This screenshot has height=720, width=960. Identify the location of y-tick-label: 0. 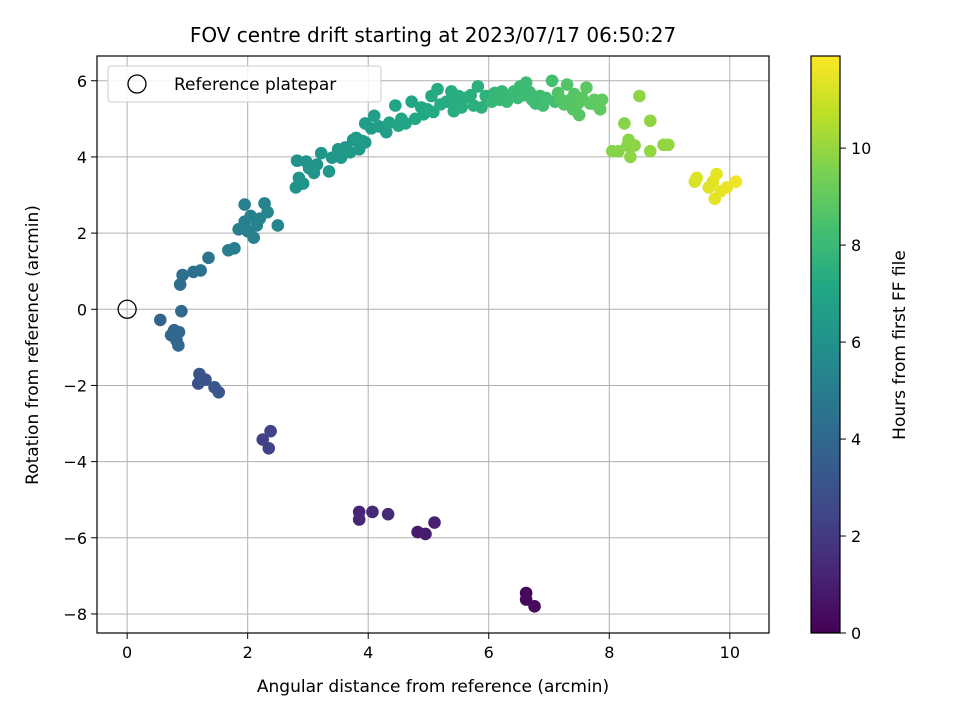
(82, 309).